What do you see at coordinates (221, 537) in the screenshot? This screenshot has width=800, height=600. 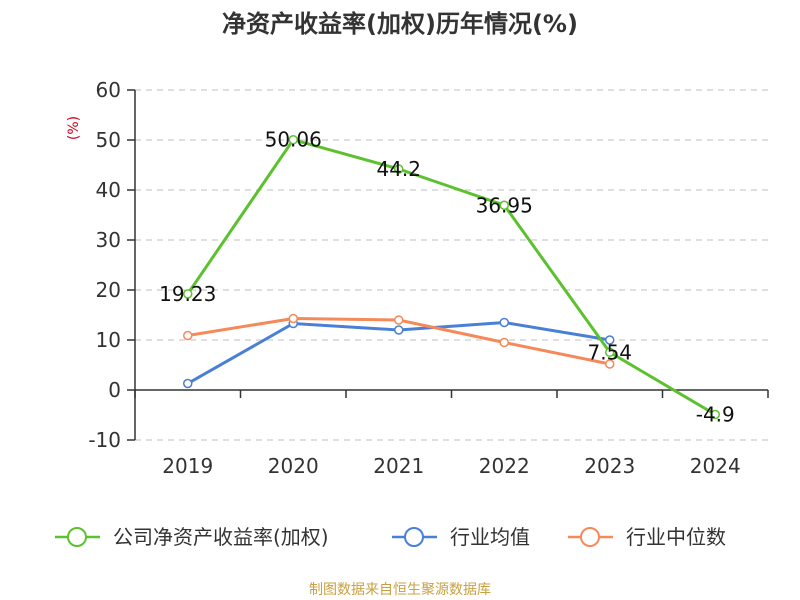 I see `legend-label: 公司净资产收益率(加权)` at bounding box center [221, 537].